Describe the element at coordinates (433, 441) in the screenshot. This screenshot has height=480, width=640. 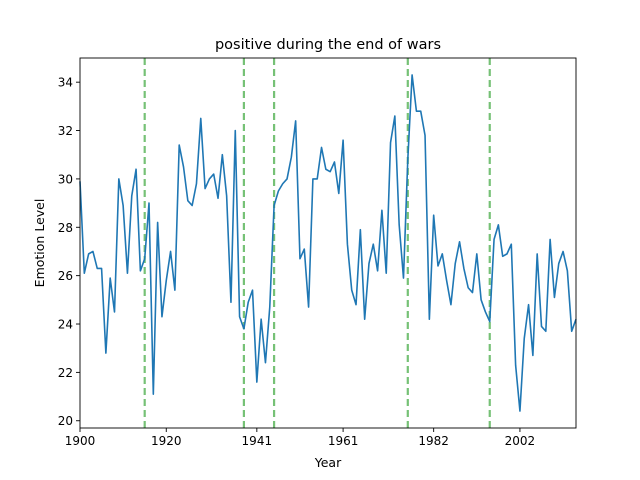
I see `x-tick-label-1982: 1982` at that location.